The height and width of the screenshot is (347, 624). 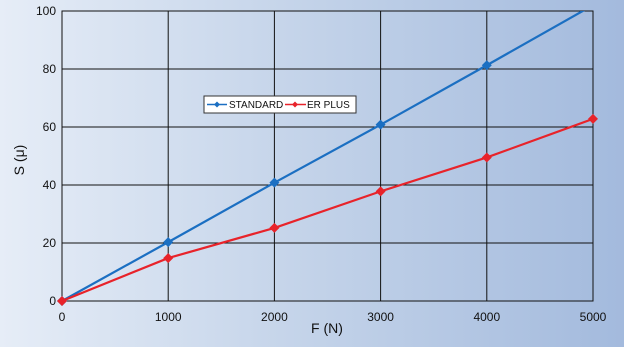 I want to click on x-tick-label: 2000, so click(x=274, y=317).